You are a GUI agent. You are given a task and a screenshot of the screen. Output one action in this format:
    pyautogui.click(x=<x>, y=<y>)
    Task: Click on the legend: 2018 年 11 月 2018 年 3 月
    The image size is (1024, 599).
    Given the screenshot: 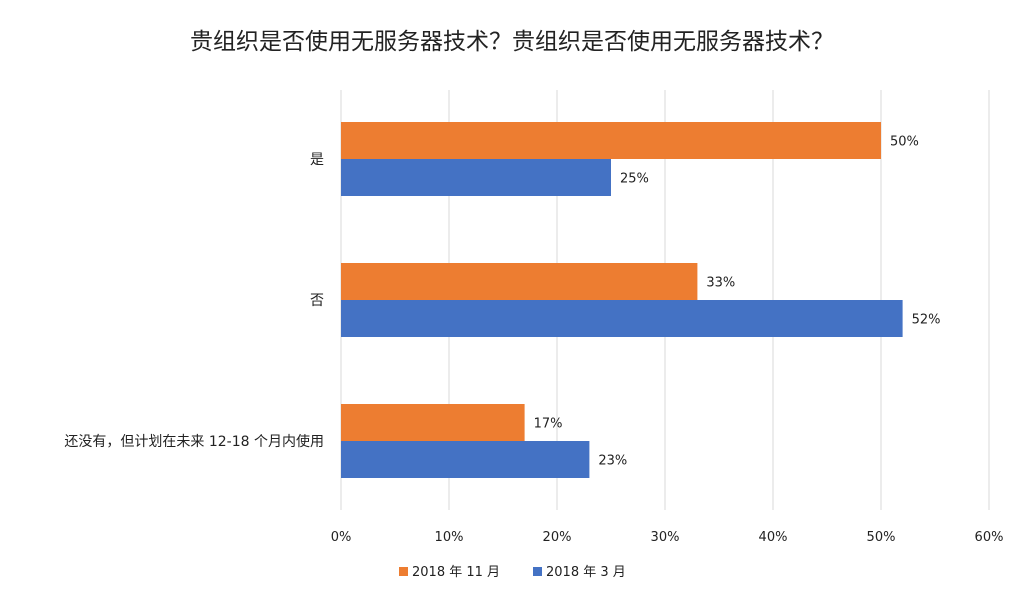 What is the action you would take?
    pyautogui.click(x=512, y=572)
    